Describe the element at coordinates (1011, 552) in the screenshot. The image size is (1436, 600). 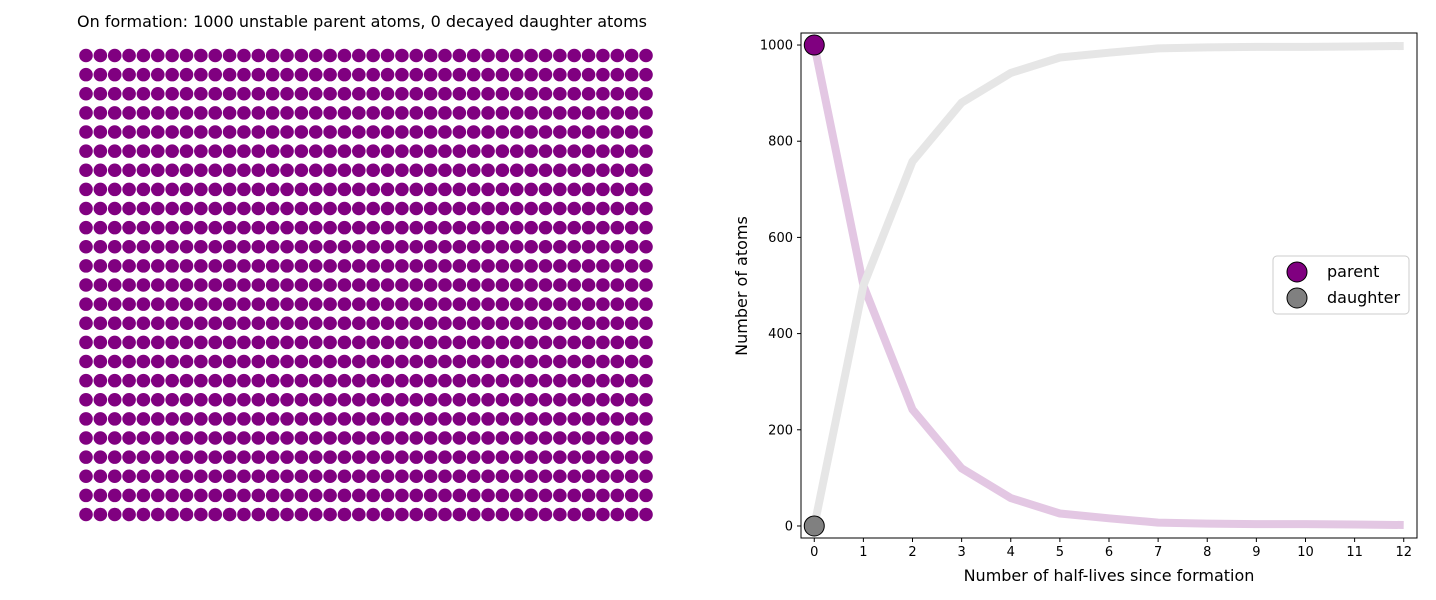
I see `x-tick-label: 4` at that location.